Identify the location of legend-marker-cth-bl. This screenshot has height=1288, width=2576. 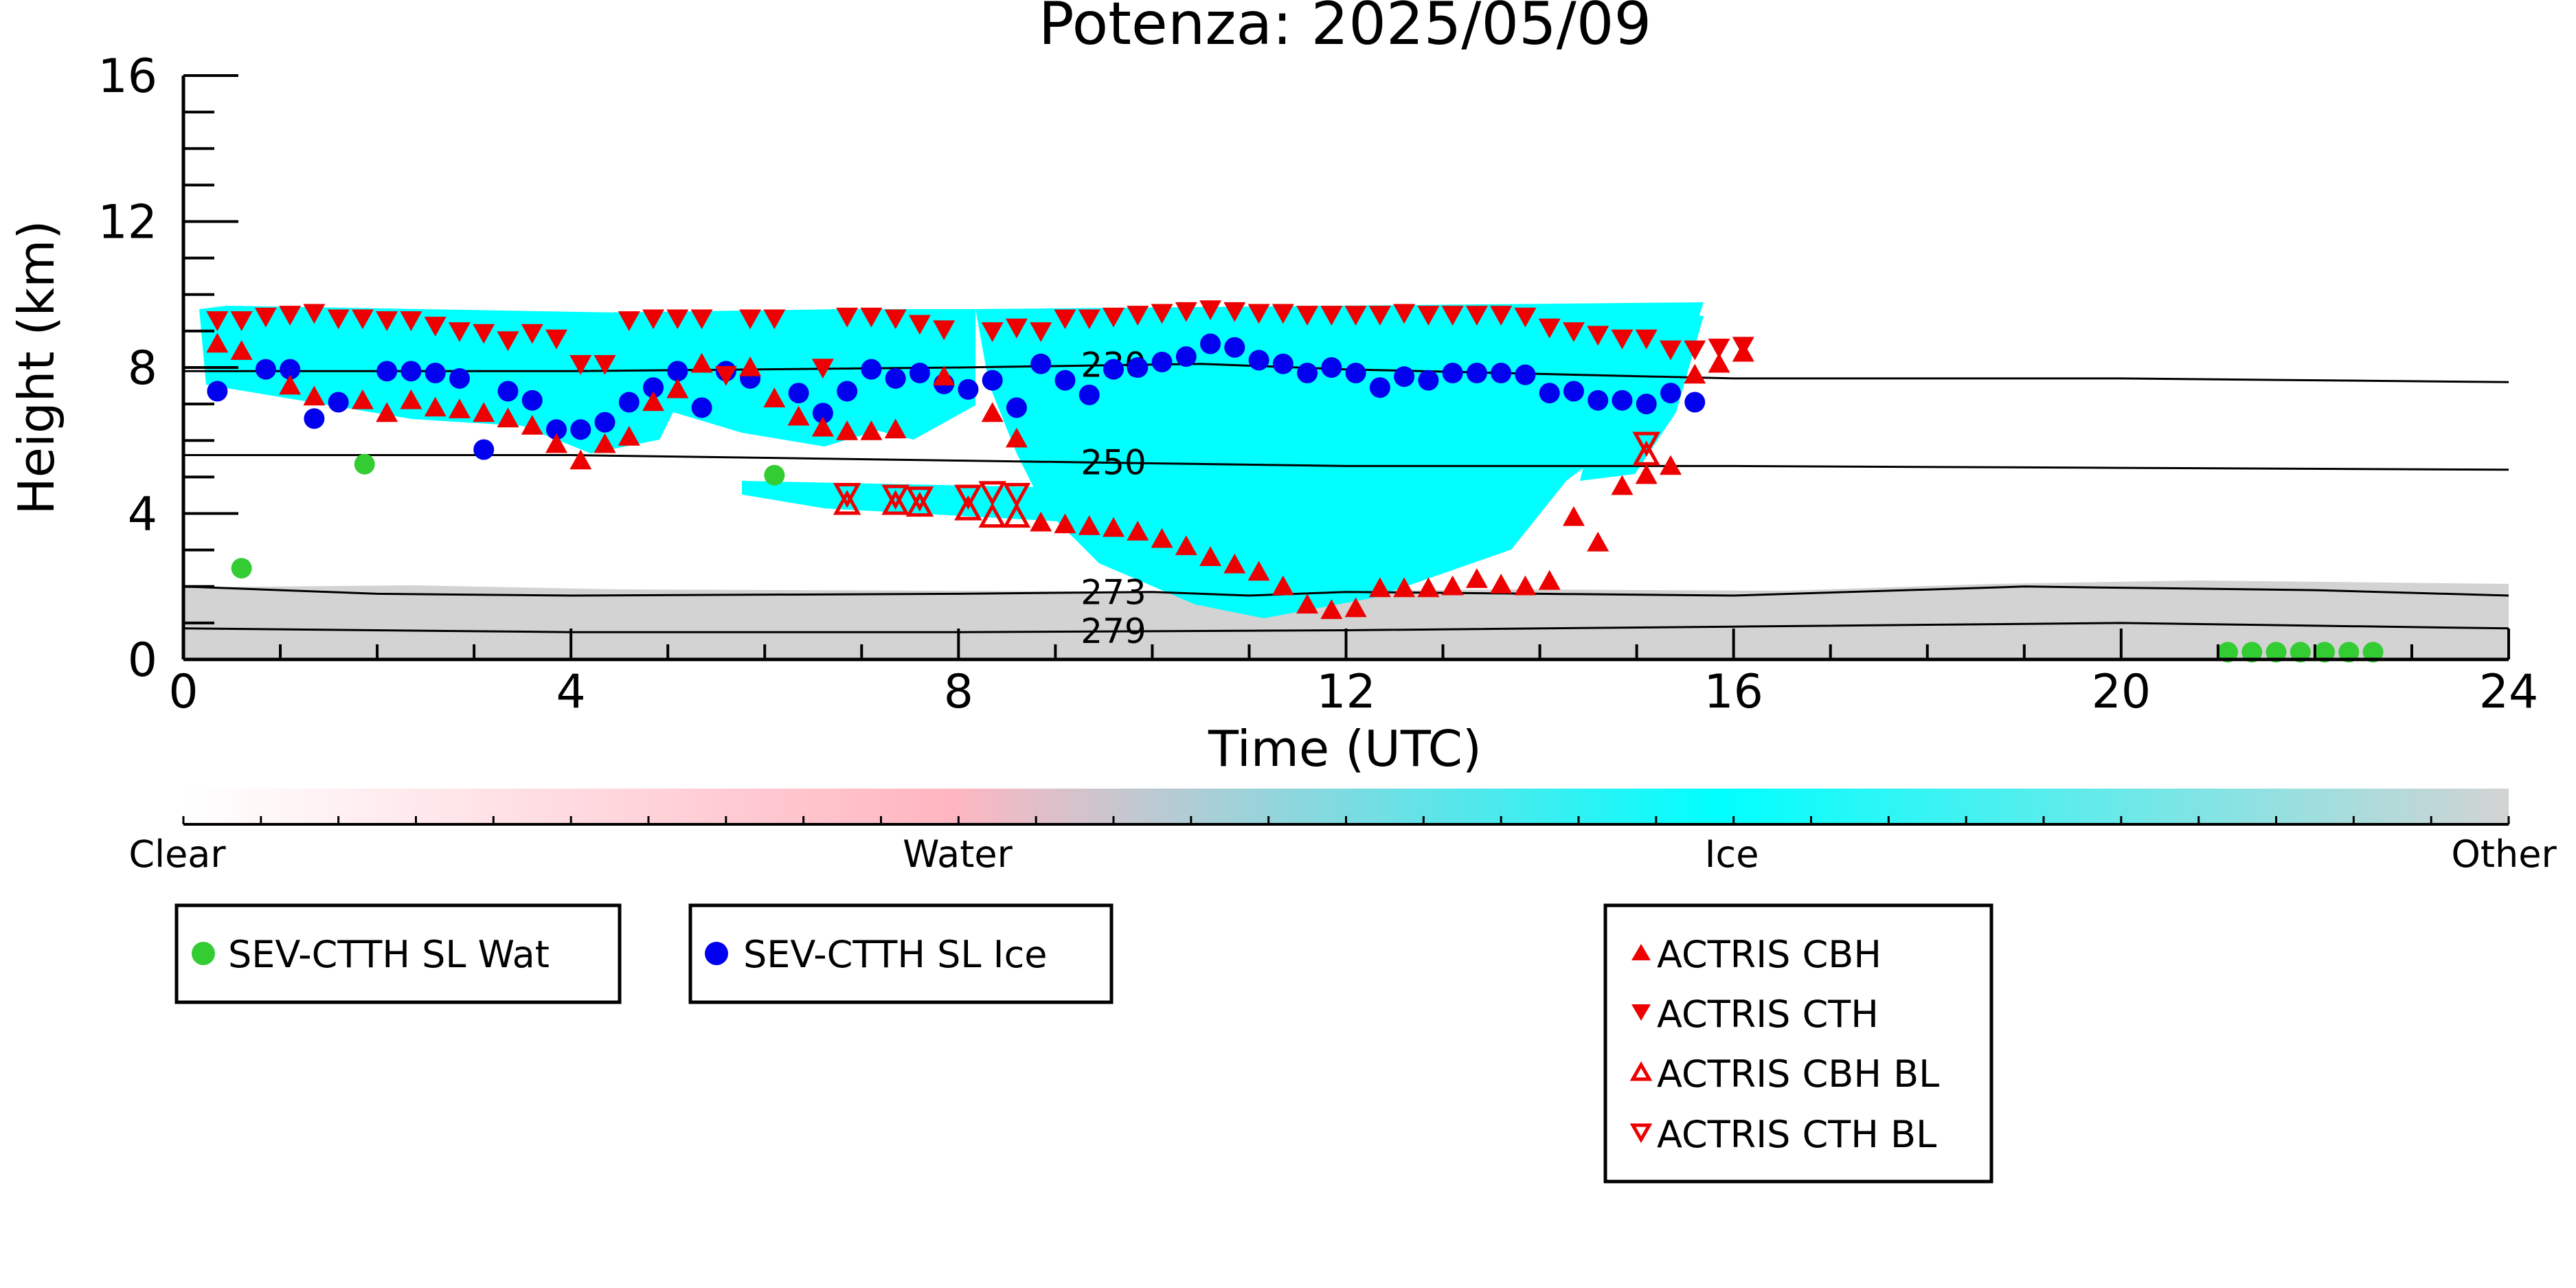
(1641, 1133).